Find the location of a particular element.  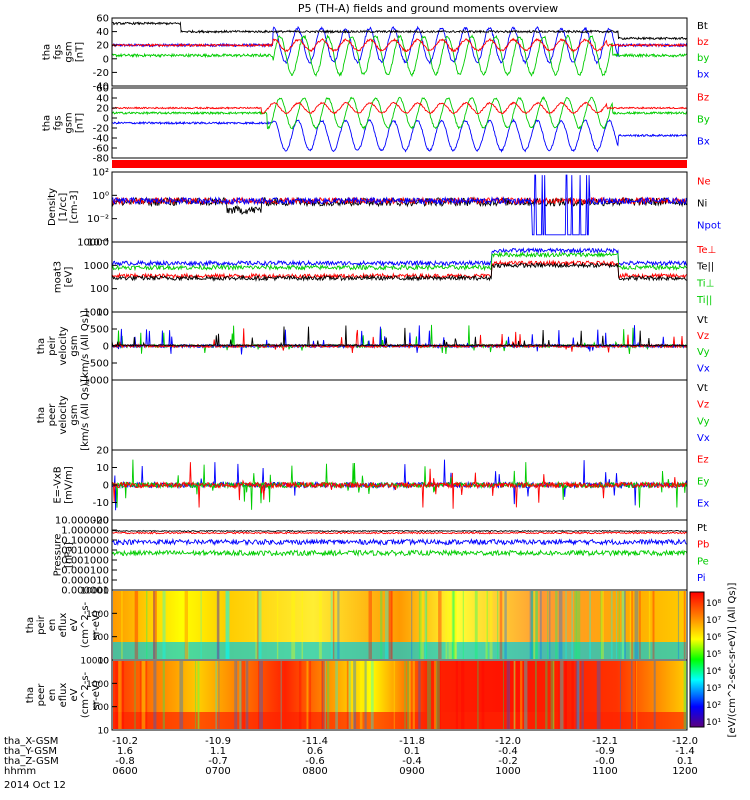

colorbar-tick: 10³ is located at coordinates (713, 689).